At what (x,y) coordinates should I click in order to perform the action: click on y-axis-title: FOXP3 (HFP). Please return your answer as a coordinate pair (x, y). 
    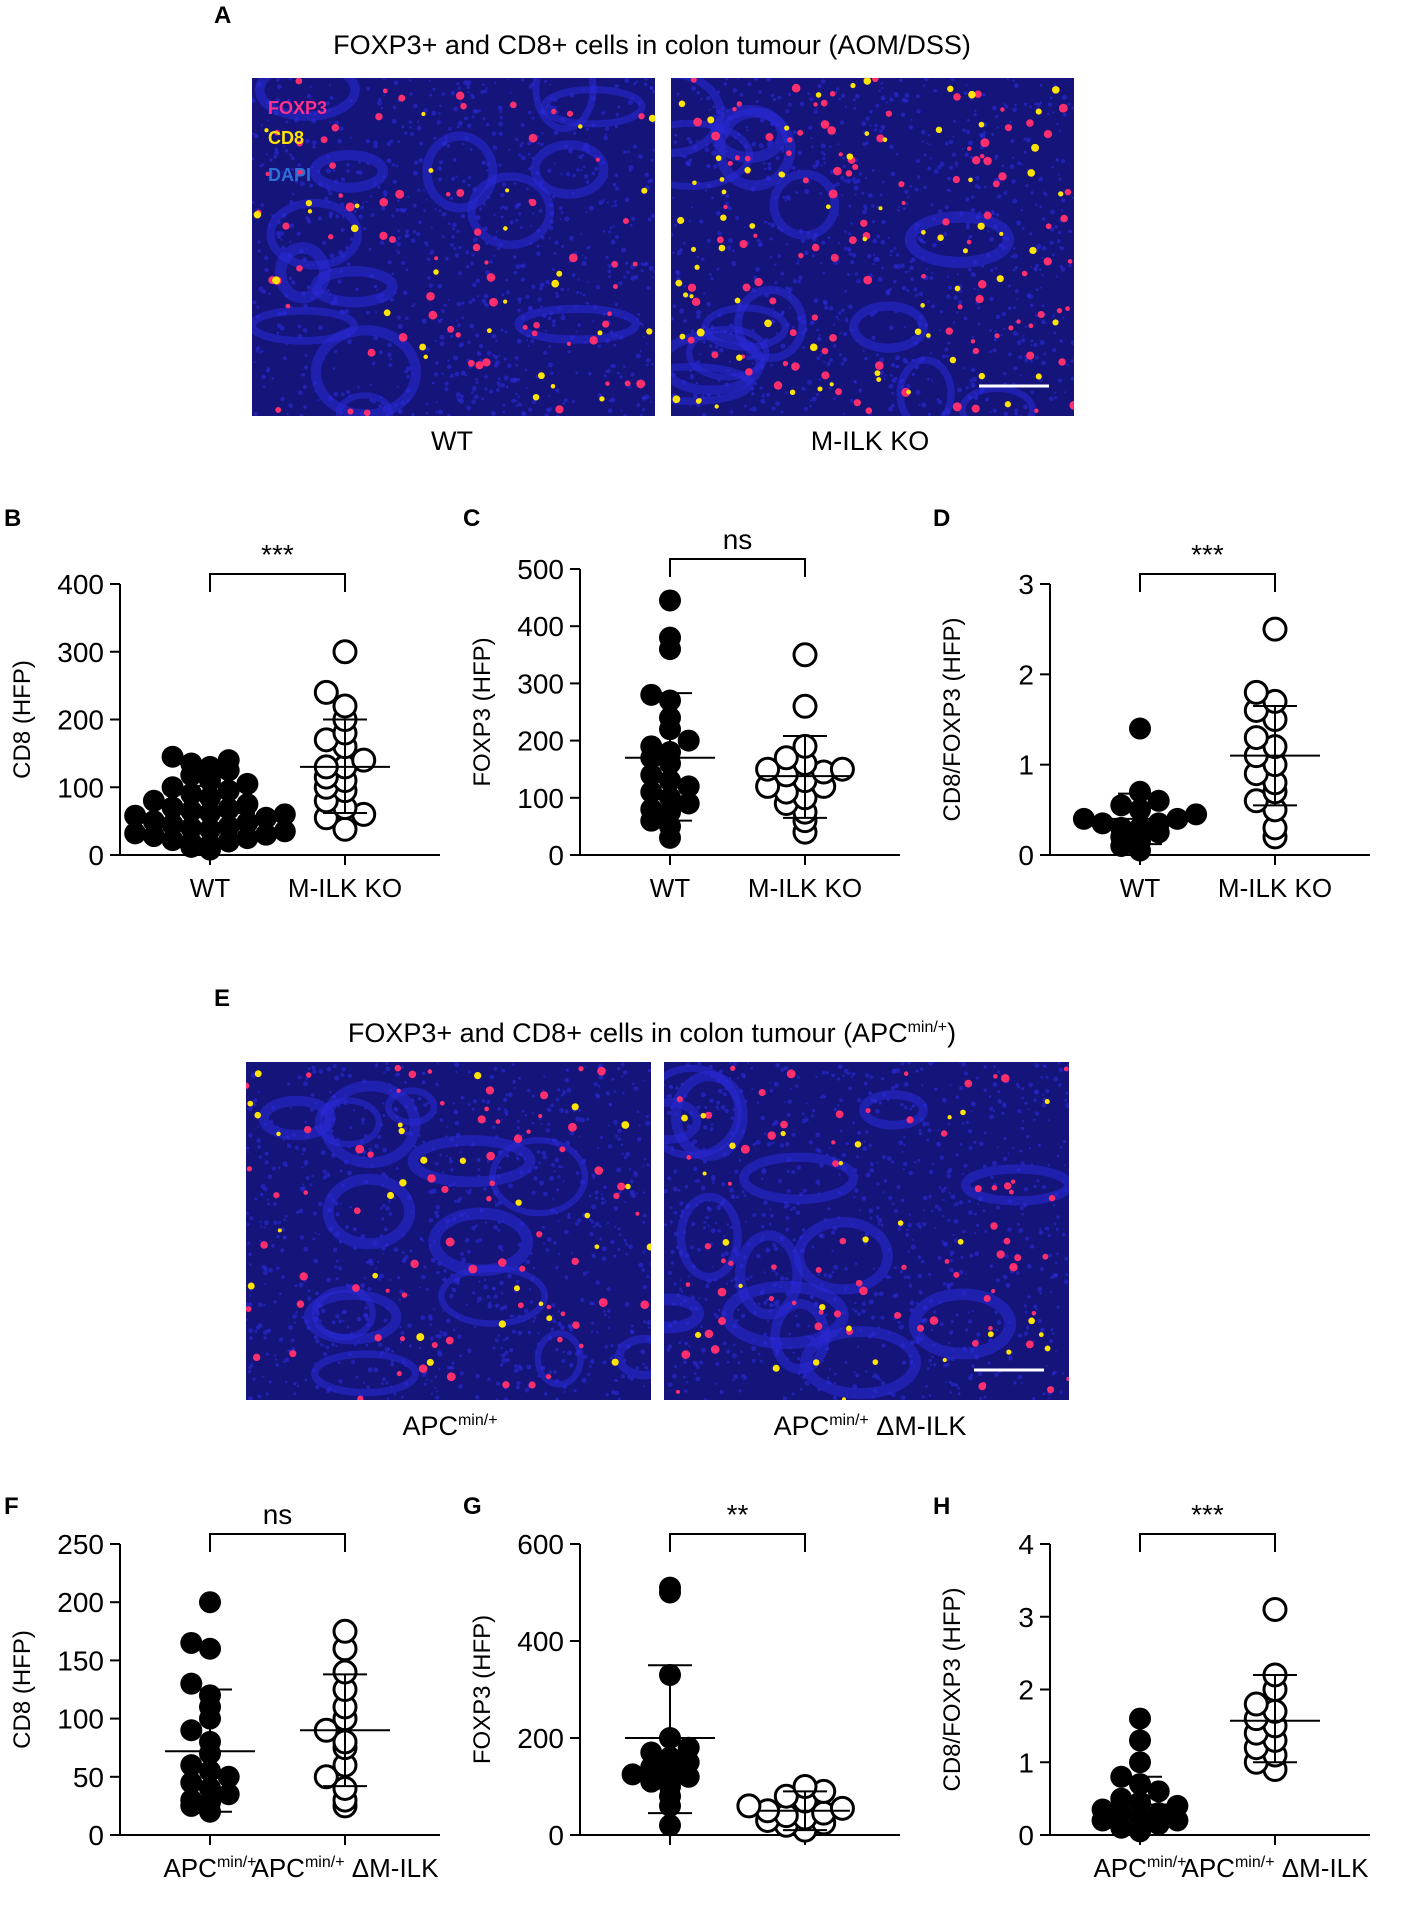
    Looking at the image, I should click on (482, 711).